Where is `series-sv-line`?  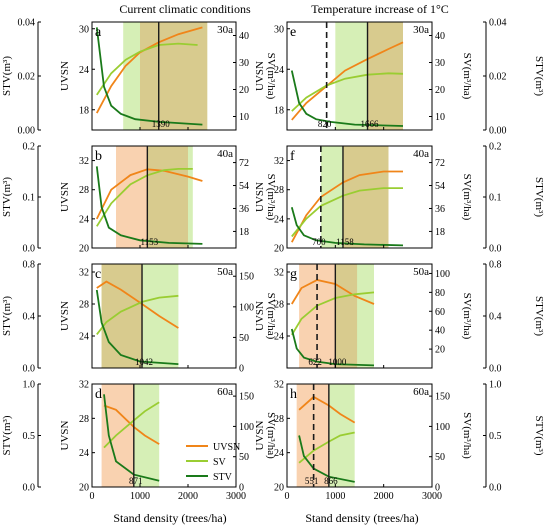
series-sv-line is located at coordinates (137, 314).